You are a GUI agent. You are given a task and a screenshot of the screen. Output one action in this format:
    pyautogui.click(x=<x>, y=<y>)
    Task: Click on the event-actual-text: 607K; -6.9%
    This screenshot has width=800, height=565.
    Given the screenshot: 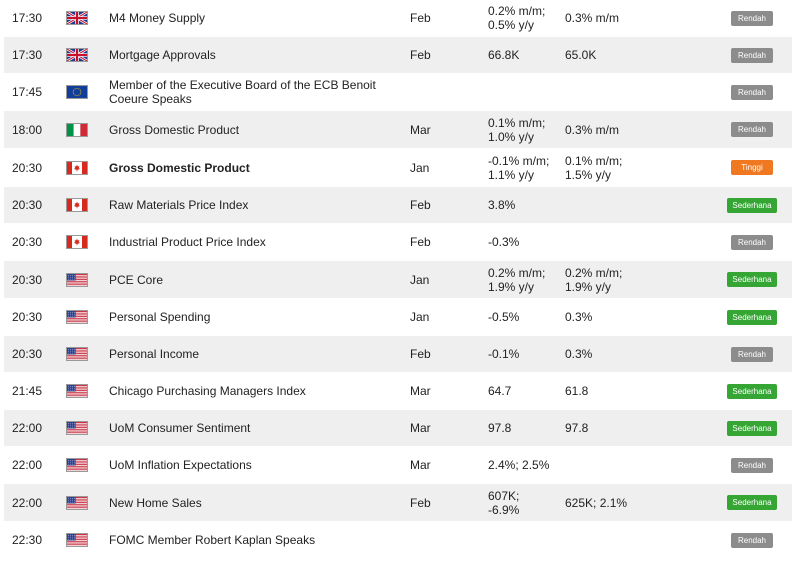 What is the action you would take?
    pyautogui.click(x=504, y=502)
    